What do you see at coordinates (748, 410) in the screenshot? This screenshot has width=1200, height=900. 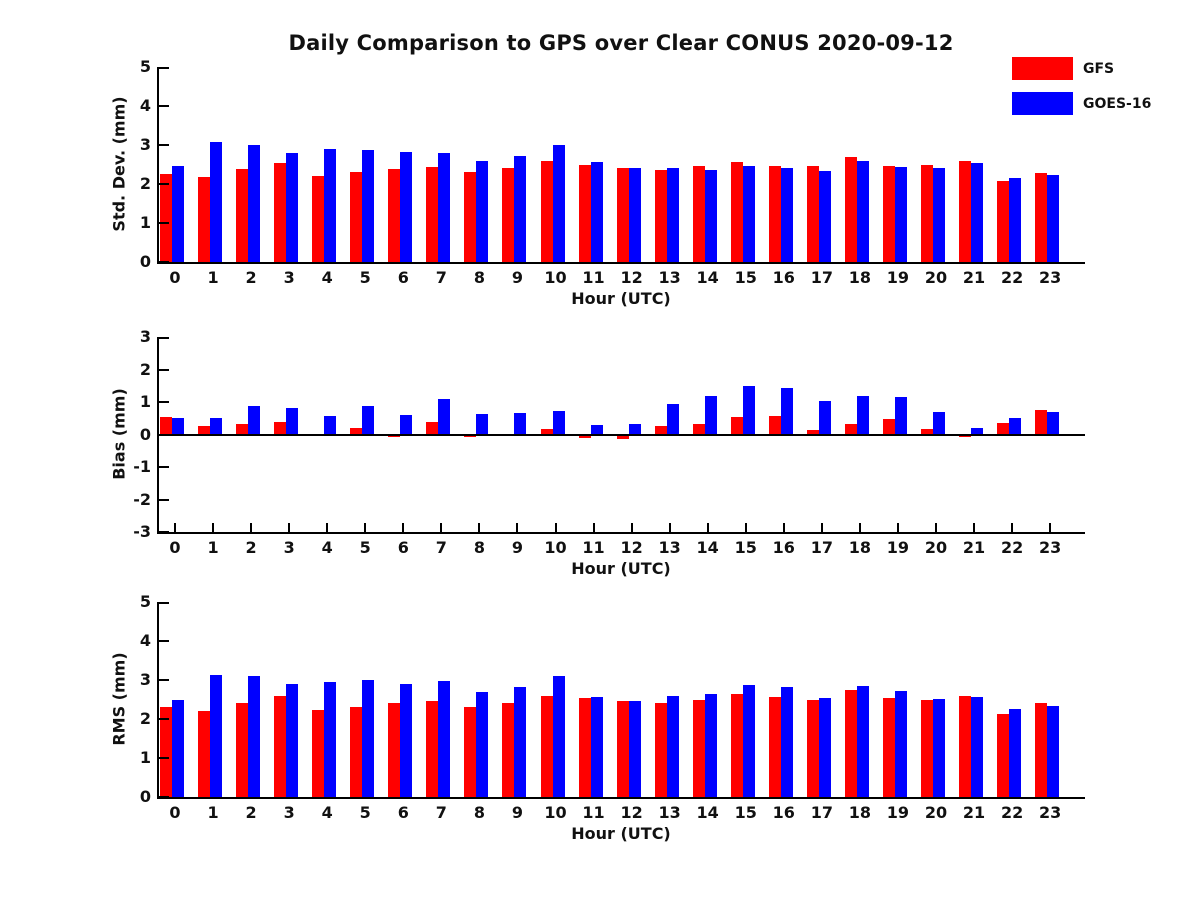 I see `bar-goes16-h15` at bounding box center [748, 410].